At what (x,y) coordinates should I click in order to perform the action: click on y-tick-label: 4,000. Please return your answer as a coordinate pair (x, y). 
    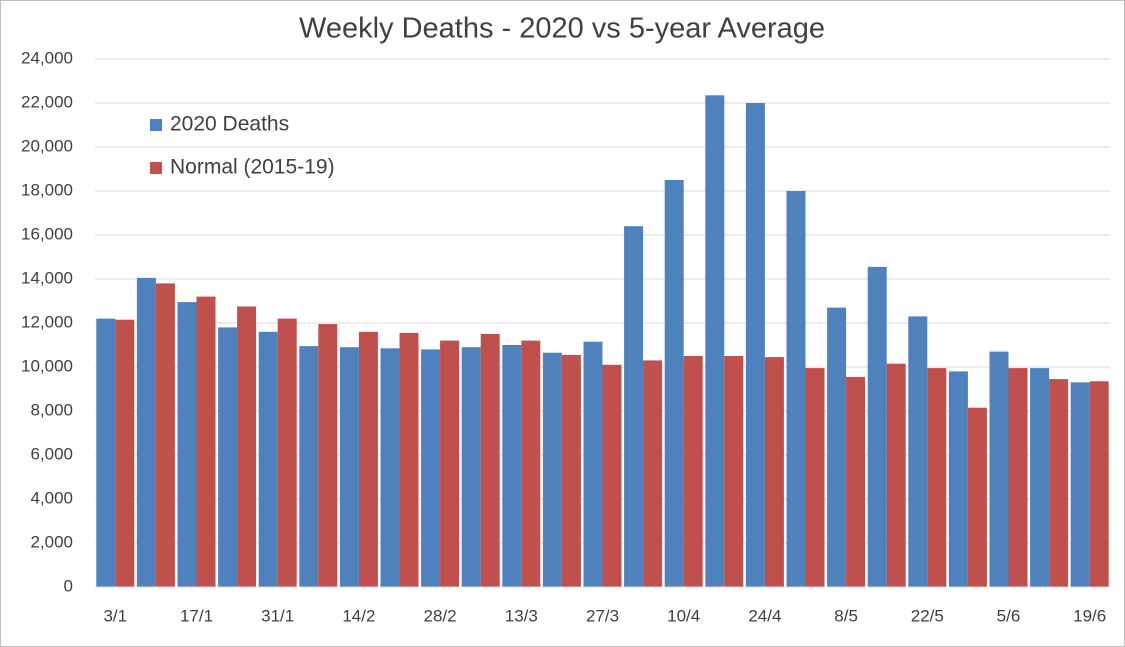
    Looking at the image, I should click on (51, 497).